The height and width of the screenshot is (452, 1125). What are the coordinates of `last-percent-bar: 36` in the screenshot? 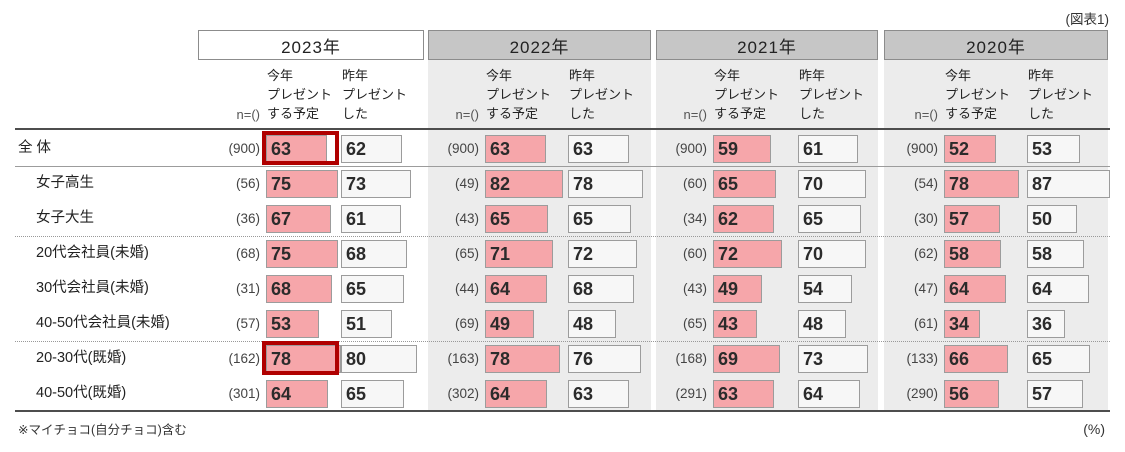 It's located at (1046, 324).